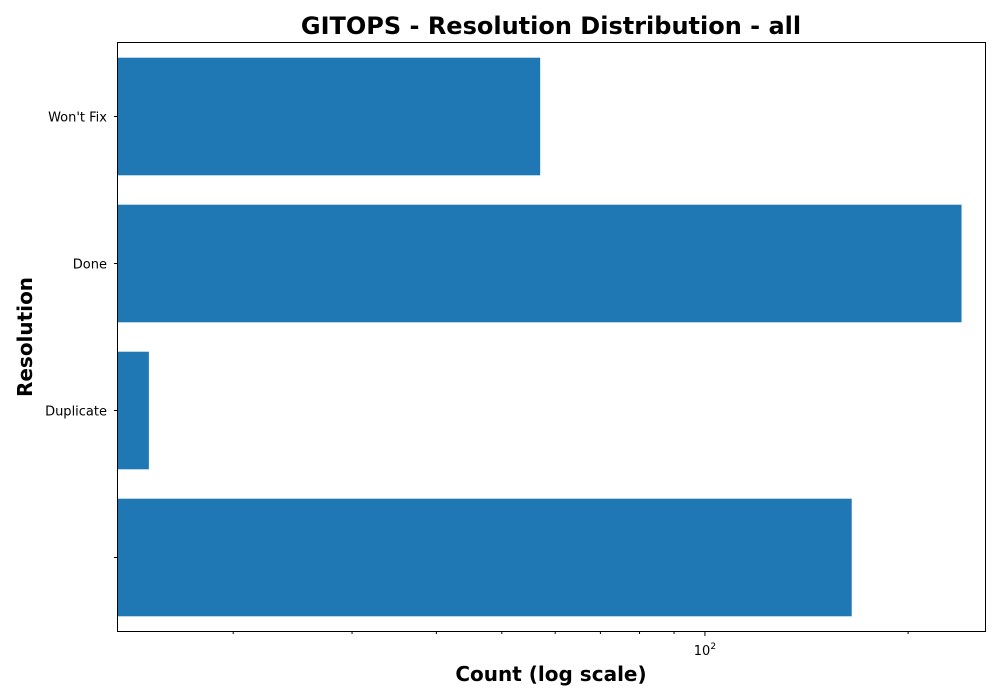 This screenshot has width=1000, height=700. I want to click on y-axis-label: Resolution, so click(25, 337).